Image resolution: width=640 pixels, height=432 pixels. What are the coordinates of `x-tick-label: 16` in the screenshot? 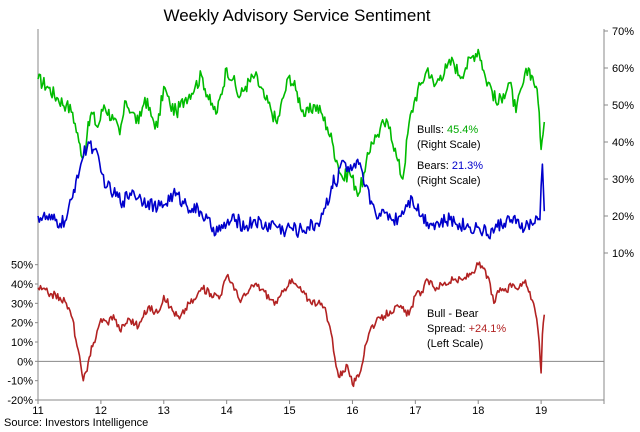 It's located at (352, 411).